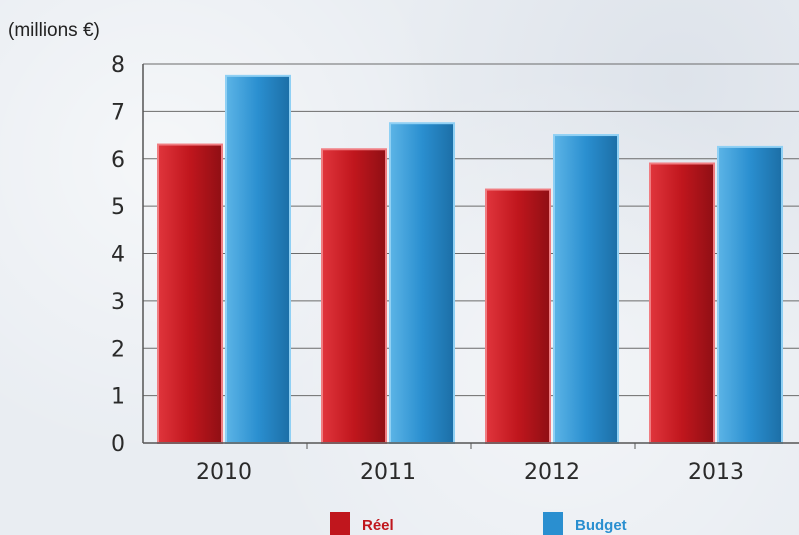 The height and width of the screenshot is (535, 799). What do you see at coordinates (422, 283) in the screenshot?
I see `bar-budget-2011` at bounding box center [422, 283].